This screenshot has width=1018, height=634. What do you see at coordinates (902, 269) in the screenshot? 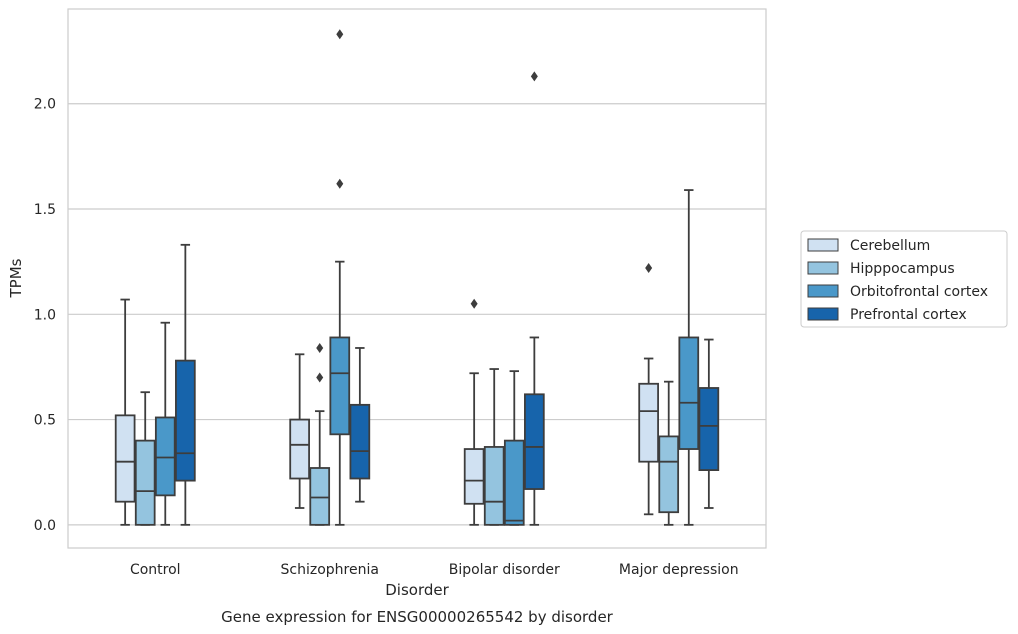
I see `legend-label: Hipppocampus` at bounding box center [902, 269].